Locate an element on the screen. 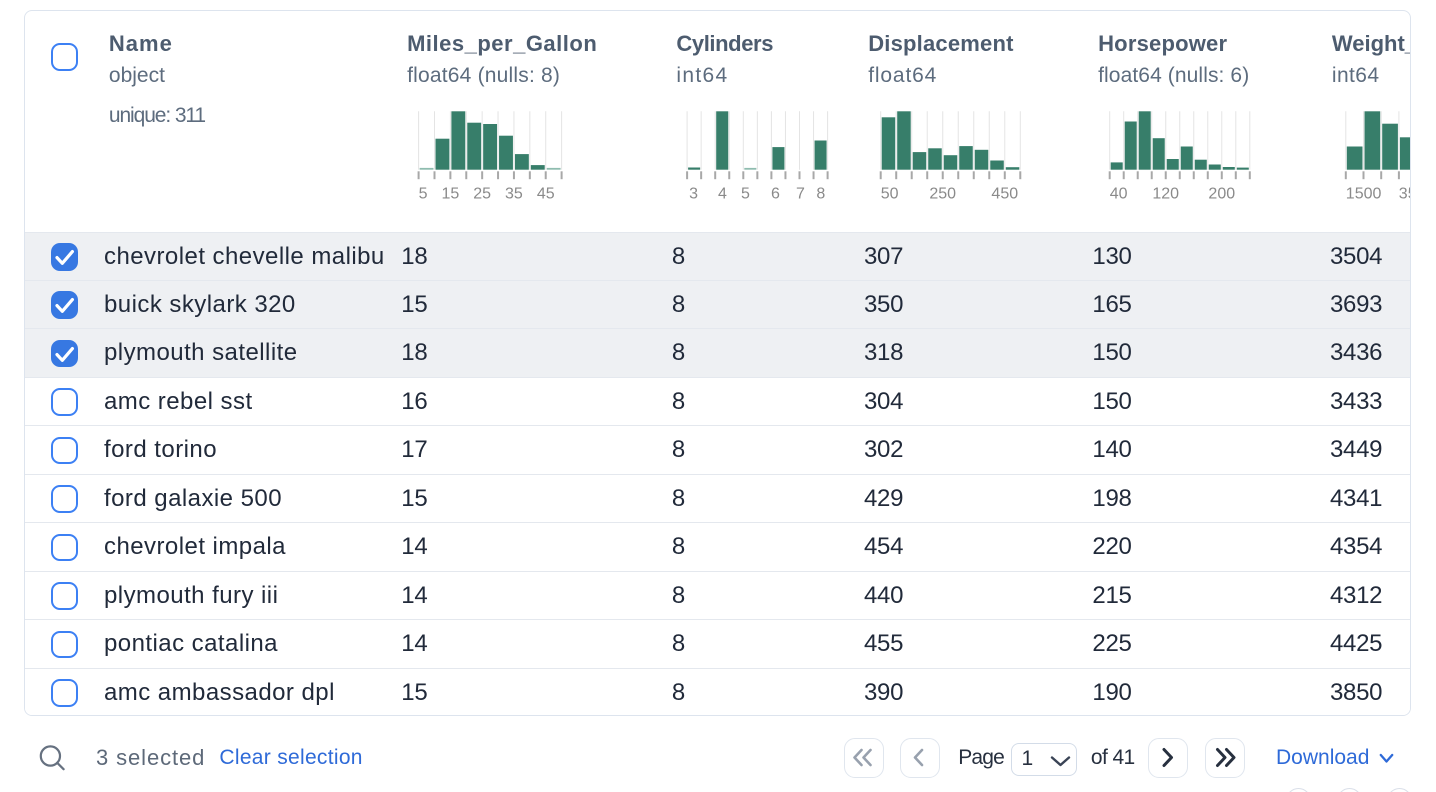  svg-text: 6 is located at coordinates (775, 193).